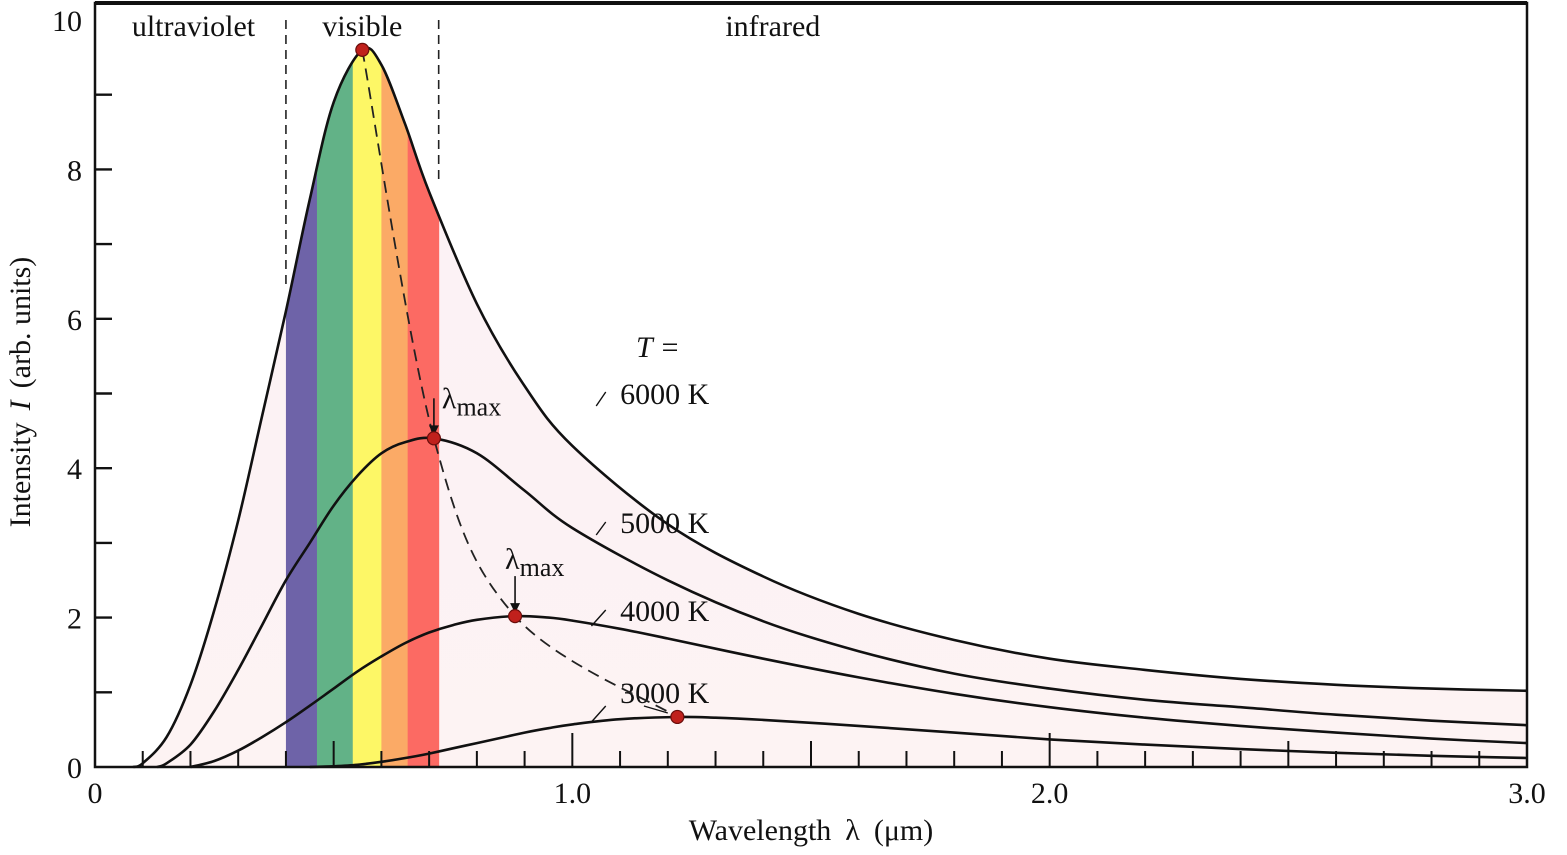  What do you see at coordinates (665, 394) in the screenshot?
I see `curve-label-6000k: 6000 K` at bounding box center [665, 394].